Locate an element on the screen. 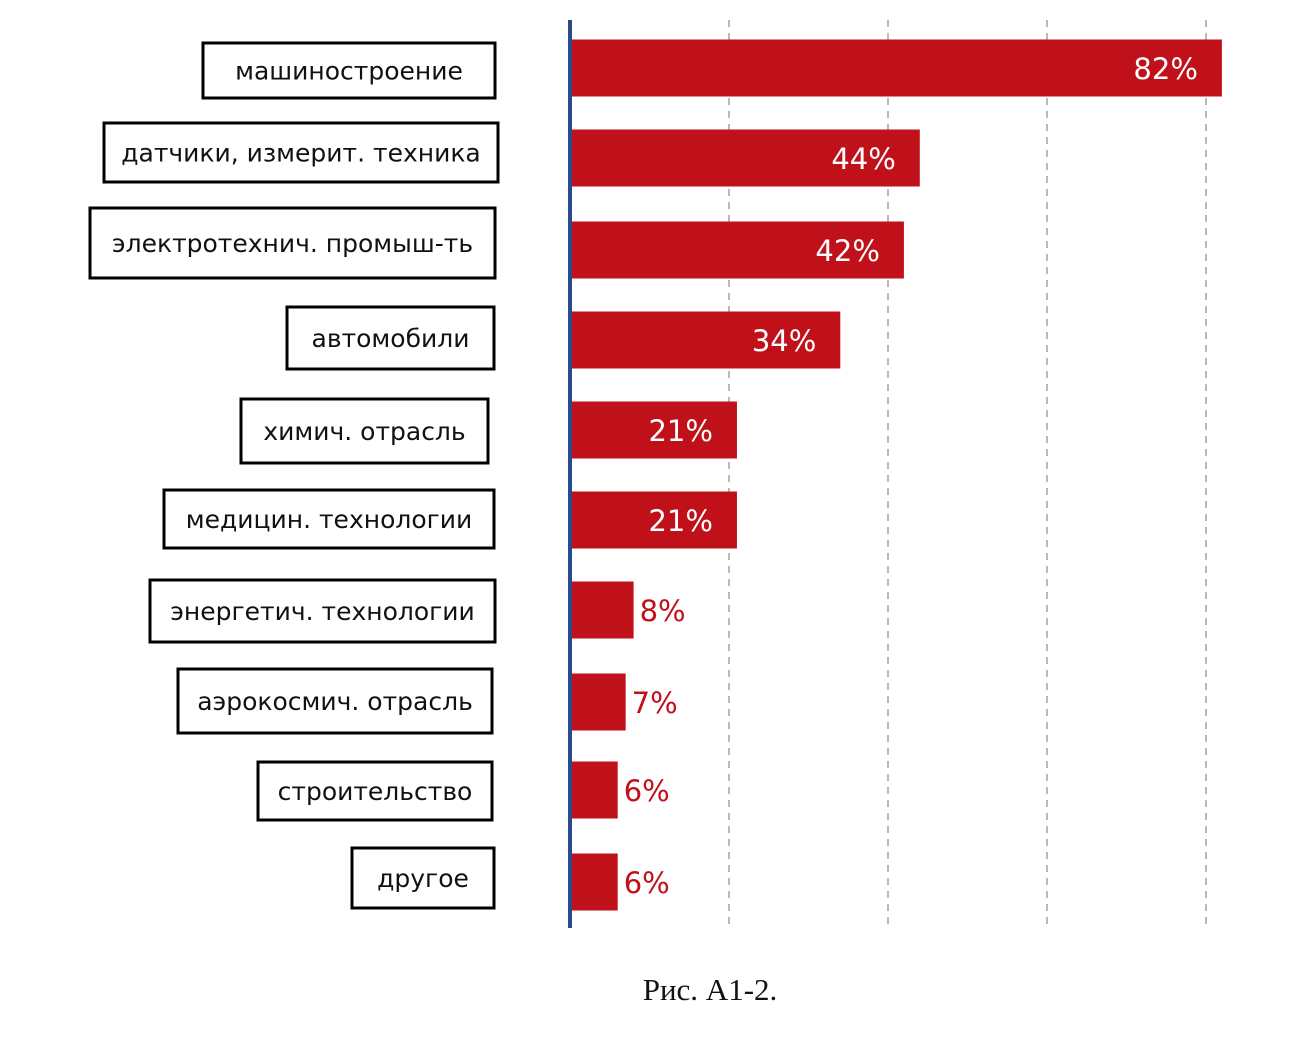  value-label-5: 21% is located at coordinates (680, 521).